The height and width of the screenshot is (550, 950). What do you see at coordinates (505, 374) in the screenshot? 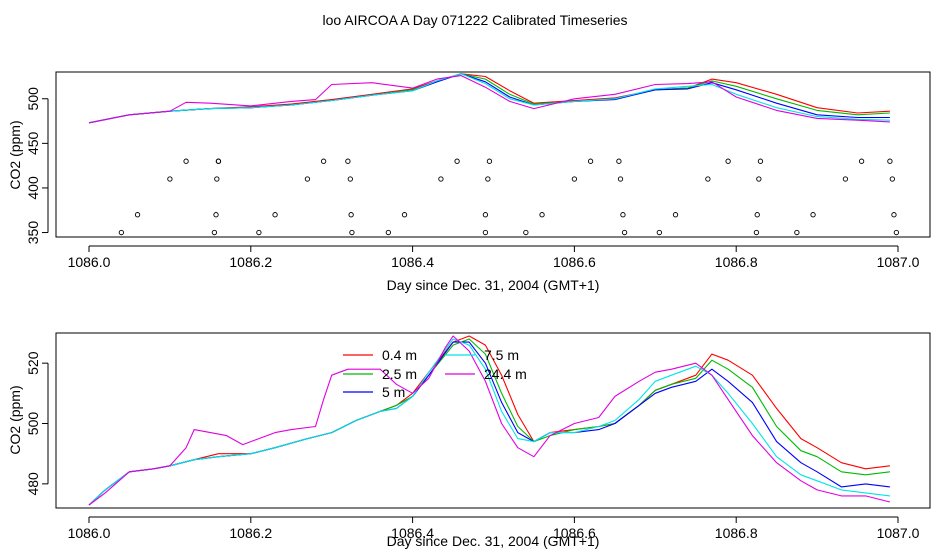
I see `legend-label-24-4-m: 24.4 m` at bounding box center [505, 374].